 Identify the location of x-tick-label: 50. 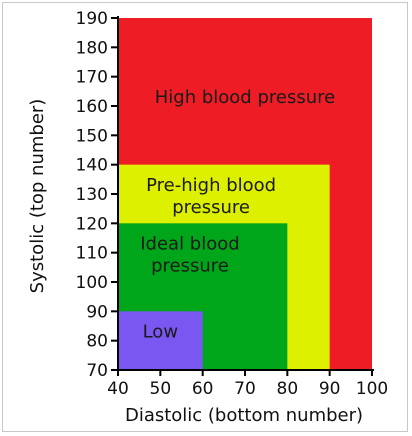
(161, 389).